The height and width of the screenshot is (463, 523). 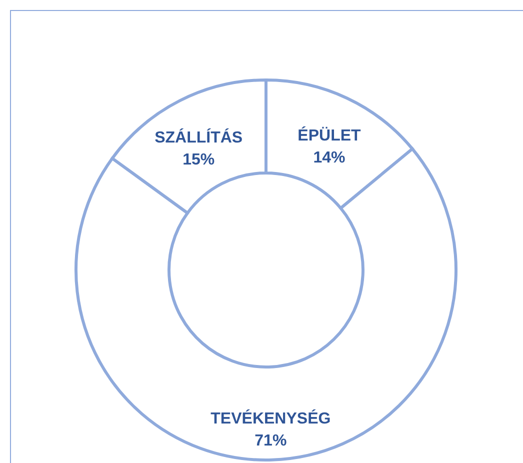 I want to click on data-label: 15%, so click(x=198, y=160).